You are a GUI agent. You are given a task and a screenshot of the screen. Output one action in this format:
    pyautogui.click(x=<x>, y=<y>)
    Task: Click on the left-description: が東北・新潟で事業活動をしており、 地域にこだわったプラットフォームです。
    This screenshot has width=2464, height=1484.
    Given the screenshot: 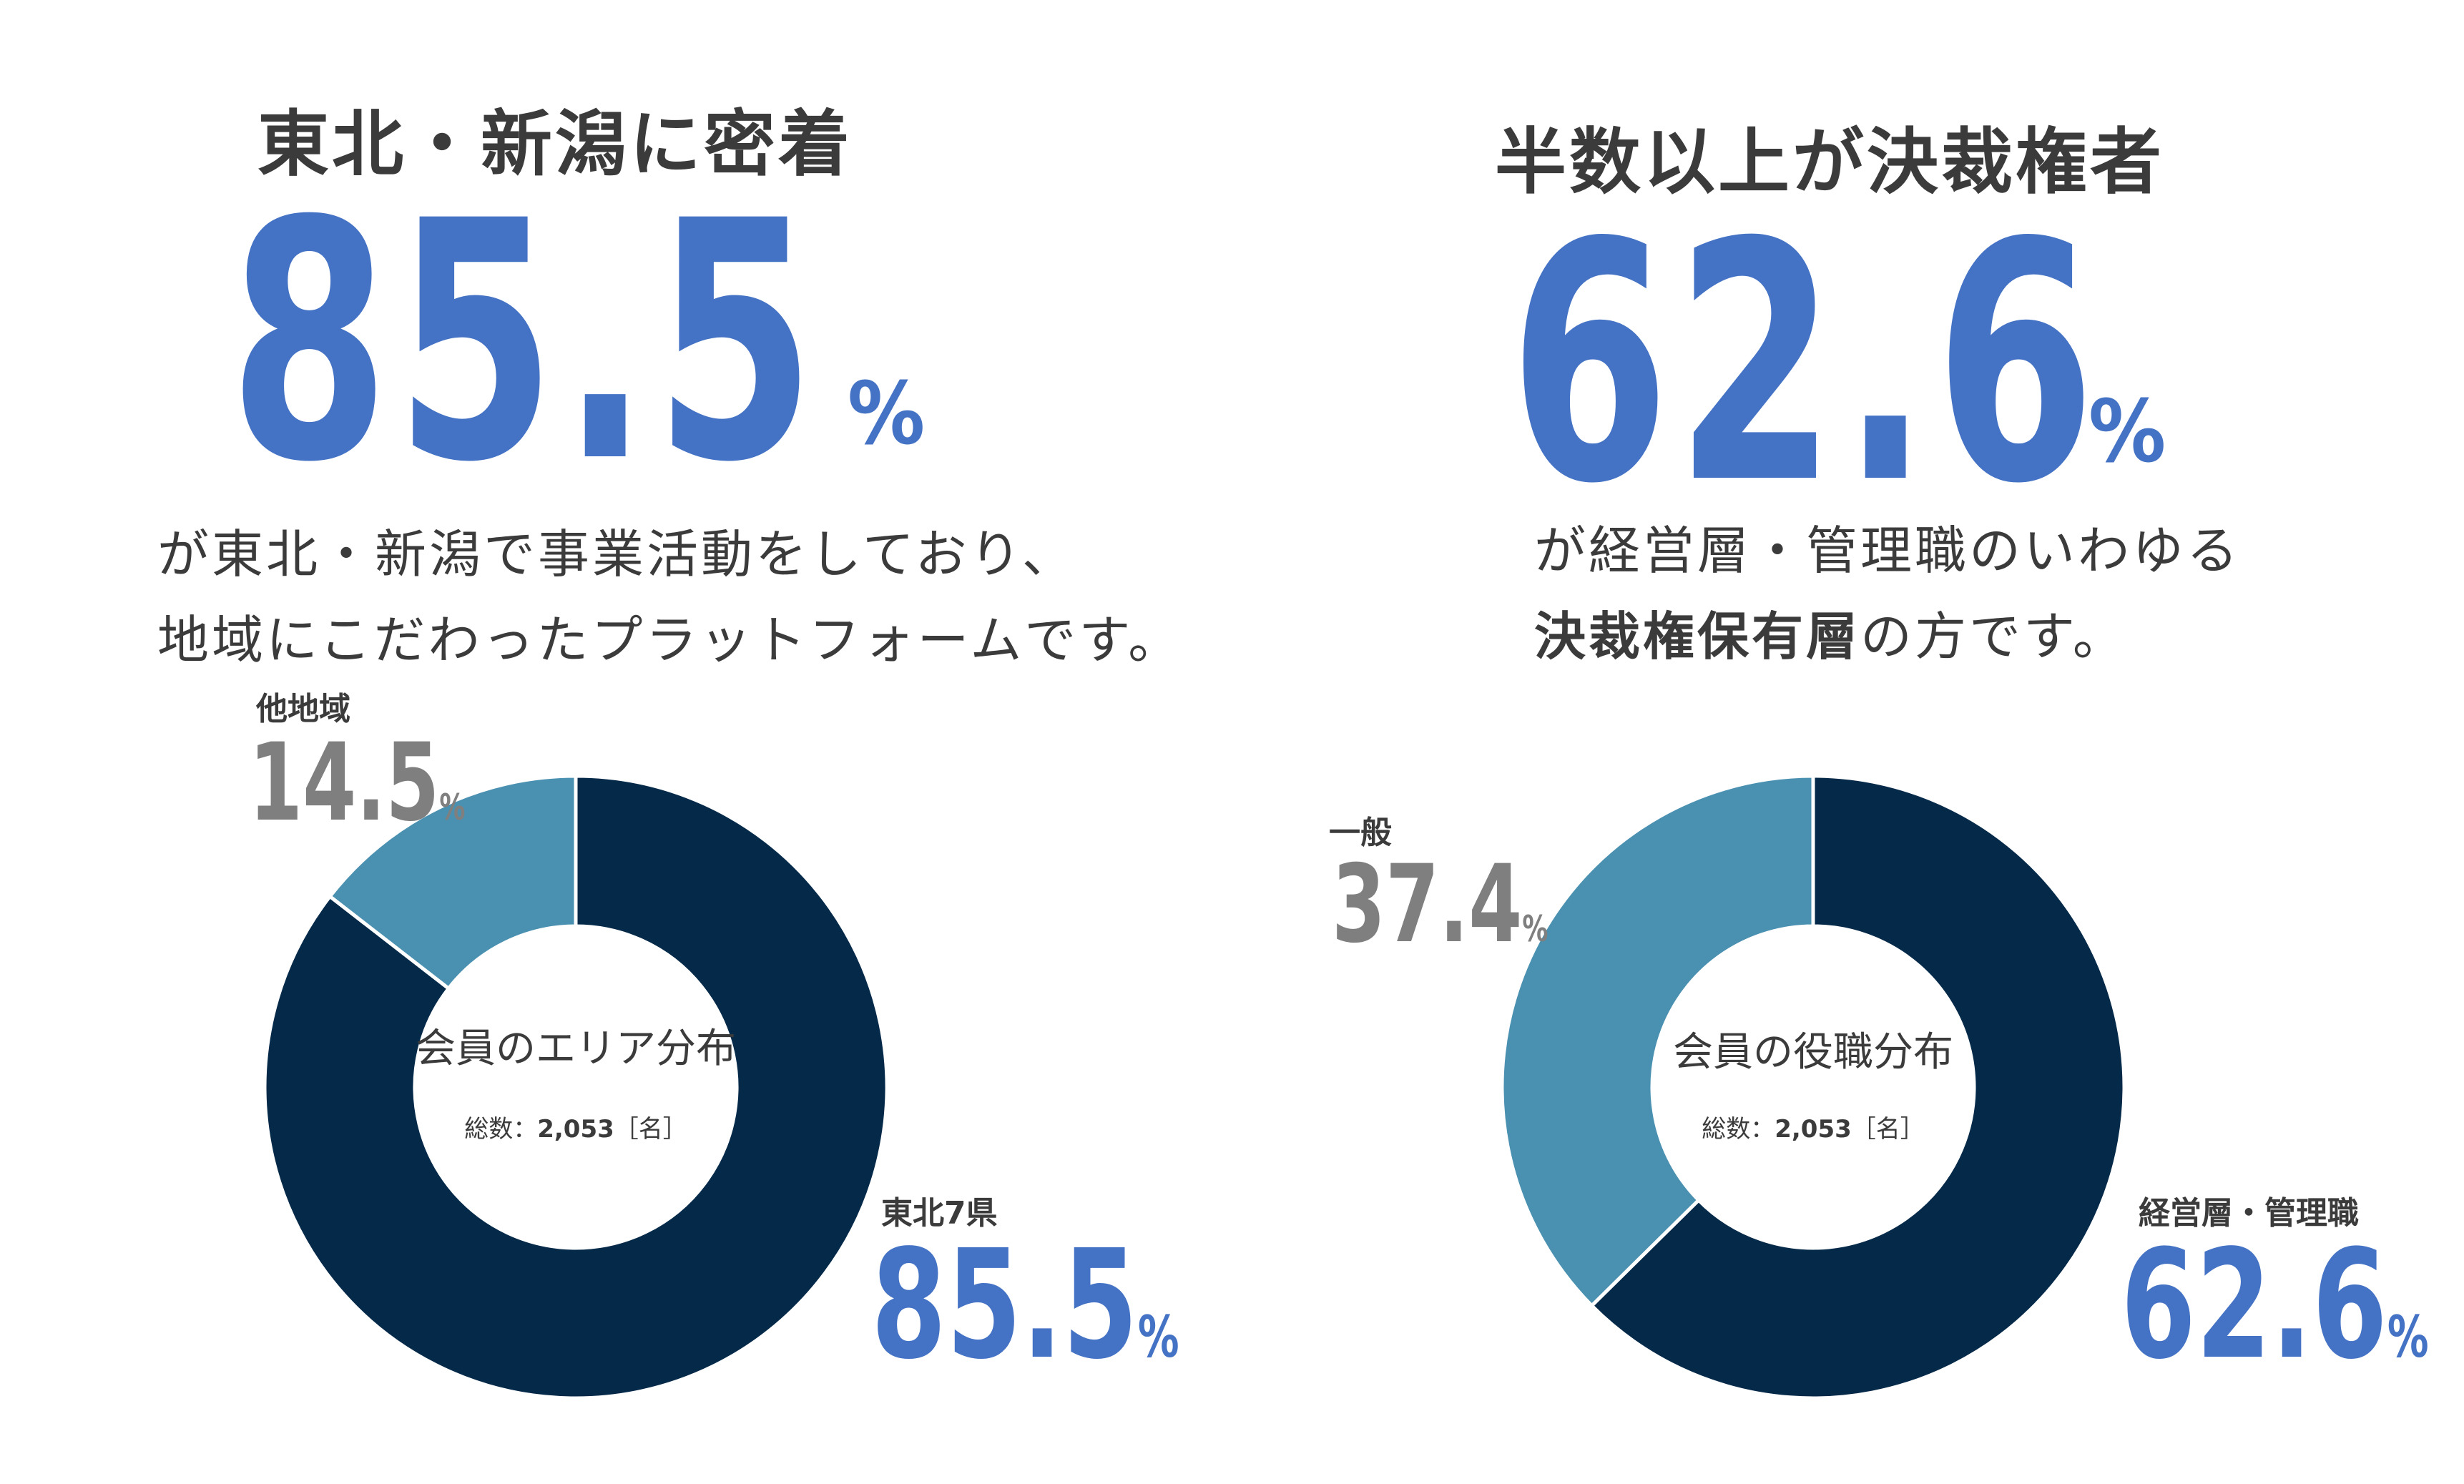 What is the action you would take?
    pyautogui.click(x=669, y=597)
    